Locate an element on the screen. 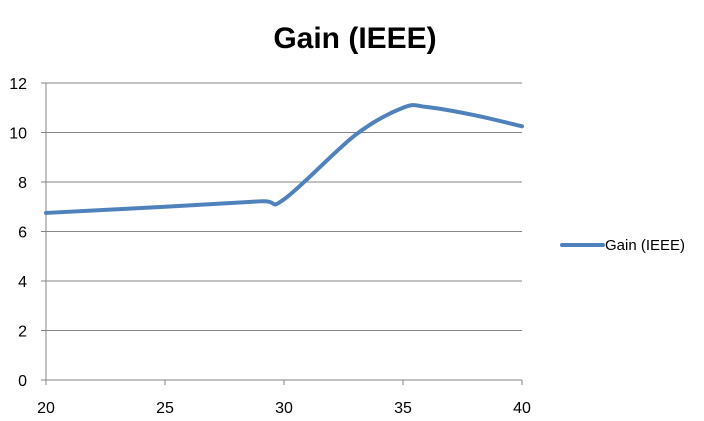 This screenshot has width=704, height=421. x-tick-label-25: 25 is located at coordinates (165, 408).